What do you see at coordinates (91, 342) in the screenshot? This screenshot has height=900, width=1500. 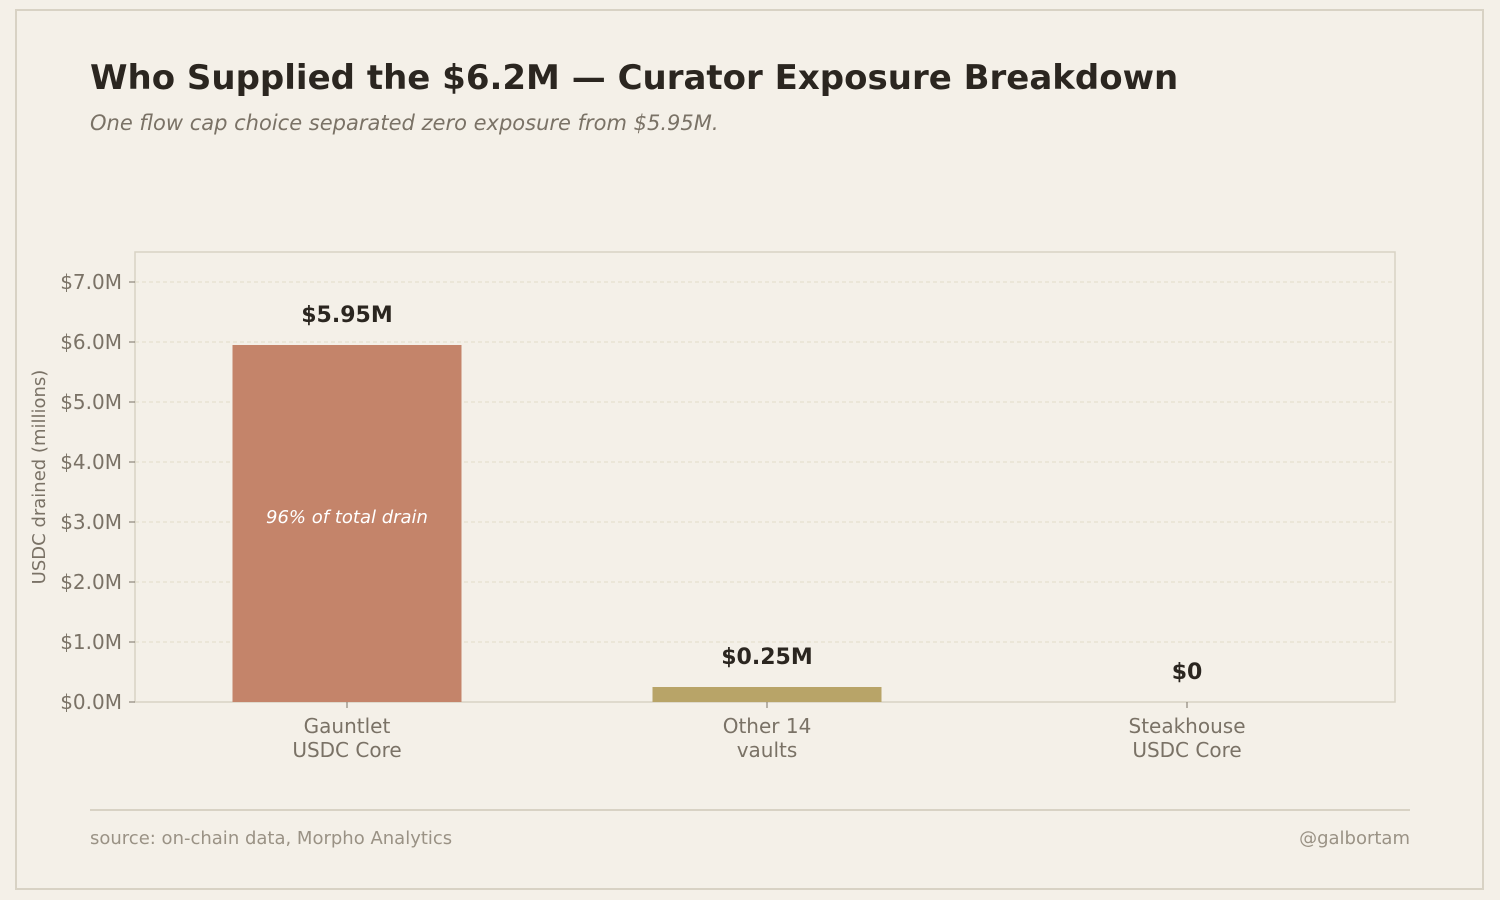 I see `y-tick-label: $6.0M` at bounding box center [91, 342].